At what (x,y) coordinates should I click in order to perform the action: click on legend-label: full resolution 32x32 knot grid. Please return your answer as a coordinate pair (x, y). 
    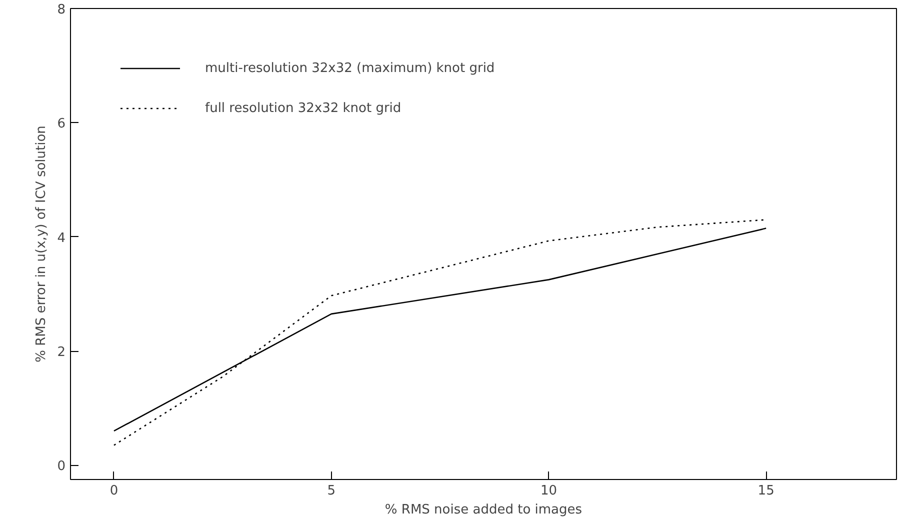
    Looking at the image, I should click on (303, 108).